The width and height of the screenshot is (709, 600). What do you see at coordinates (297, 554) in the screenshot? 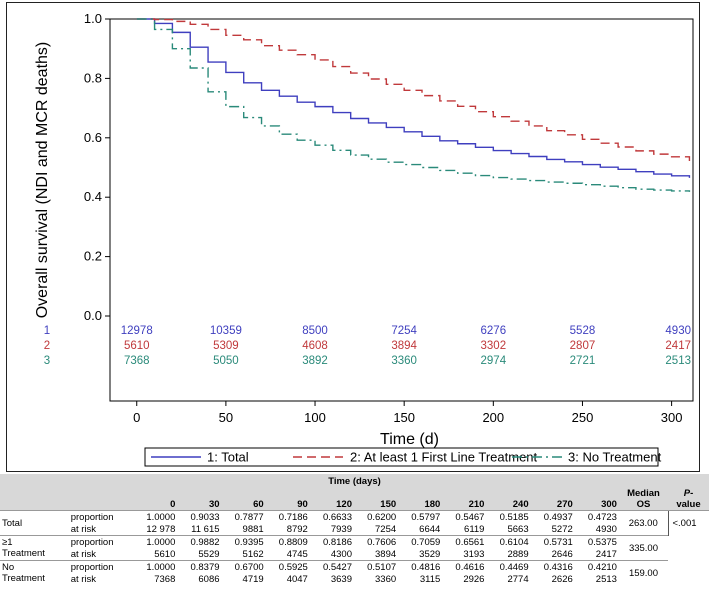
I see `at-risk-value: 4745` at bounding box center [297, 554].